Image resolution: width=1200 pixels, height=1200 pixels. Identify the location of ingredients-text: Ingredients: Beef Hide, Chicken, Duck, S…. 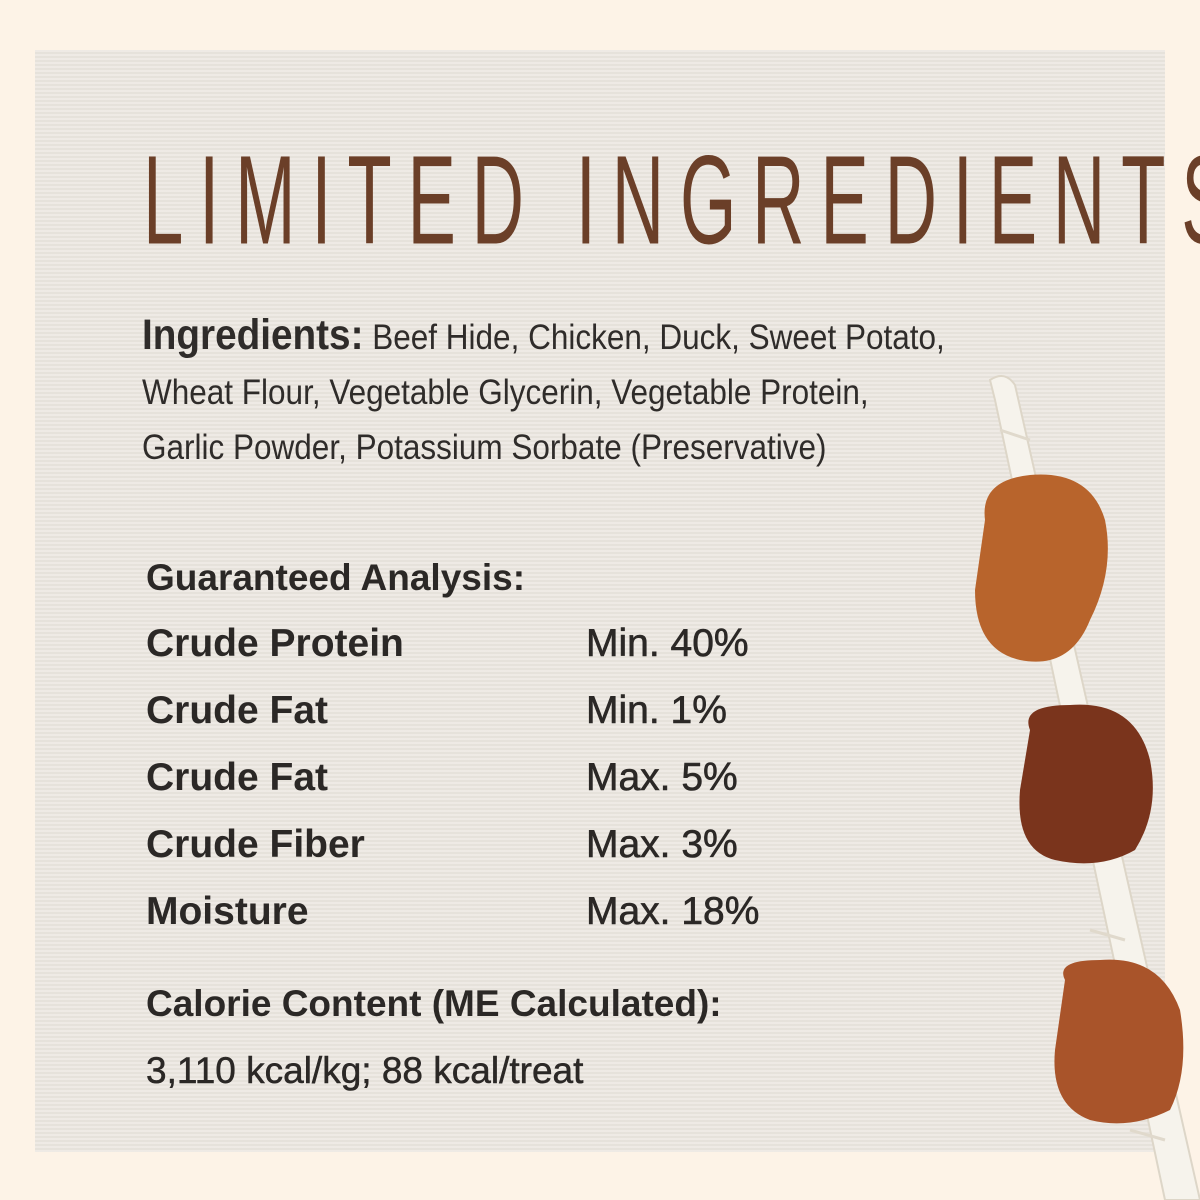
(547, 391).